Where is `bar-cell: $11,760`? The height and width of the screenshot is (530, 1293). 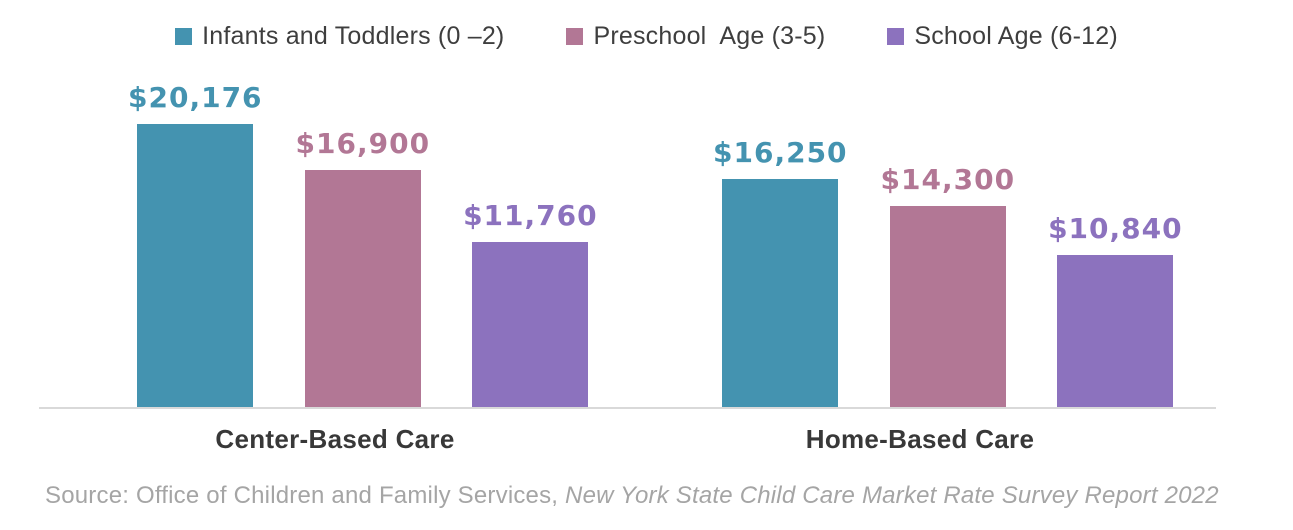
bar-cell: $11,760 is located at coordinates (530, 303).